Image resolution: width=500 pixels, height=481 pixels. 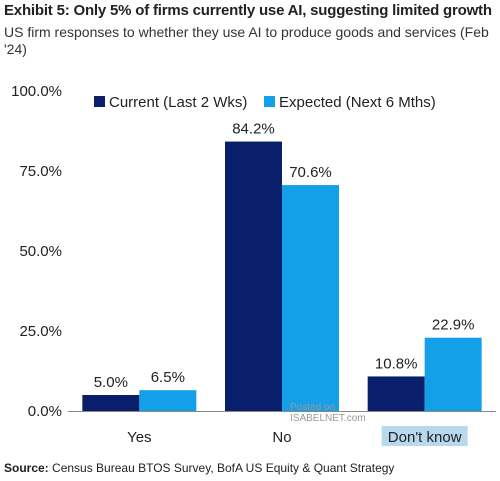 What do you see at coordinates (357, 102) in the screenshot?
I see `legend-label: Expected (Next 6 Mths)` at bounding box center [357, 102].